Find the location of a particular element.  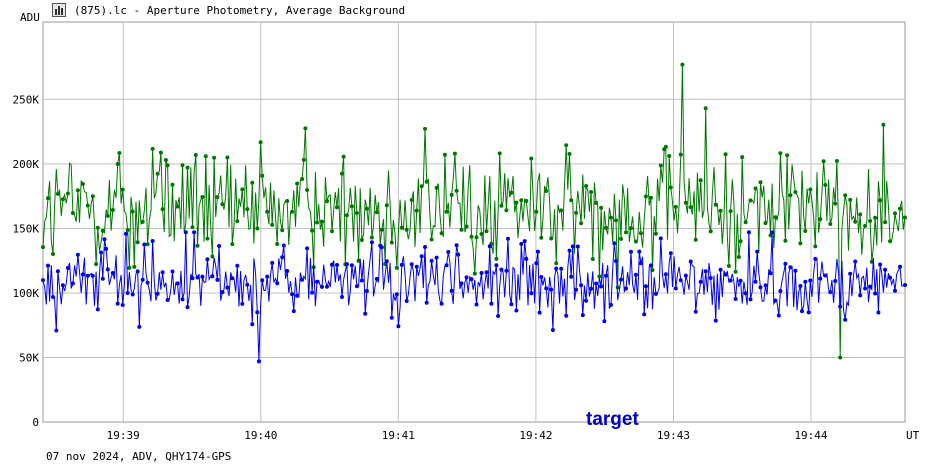

y-tick-label: 100K is located at coordinates (26, 293).